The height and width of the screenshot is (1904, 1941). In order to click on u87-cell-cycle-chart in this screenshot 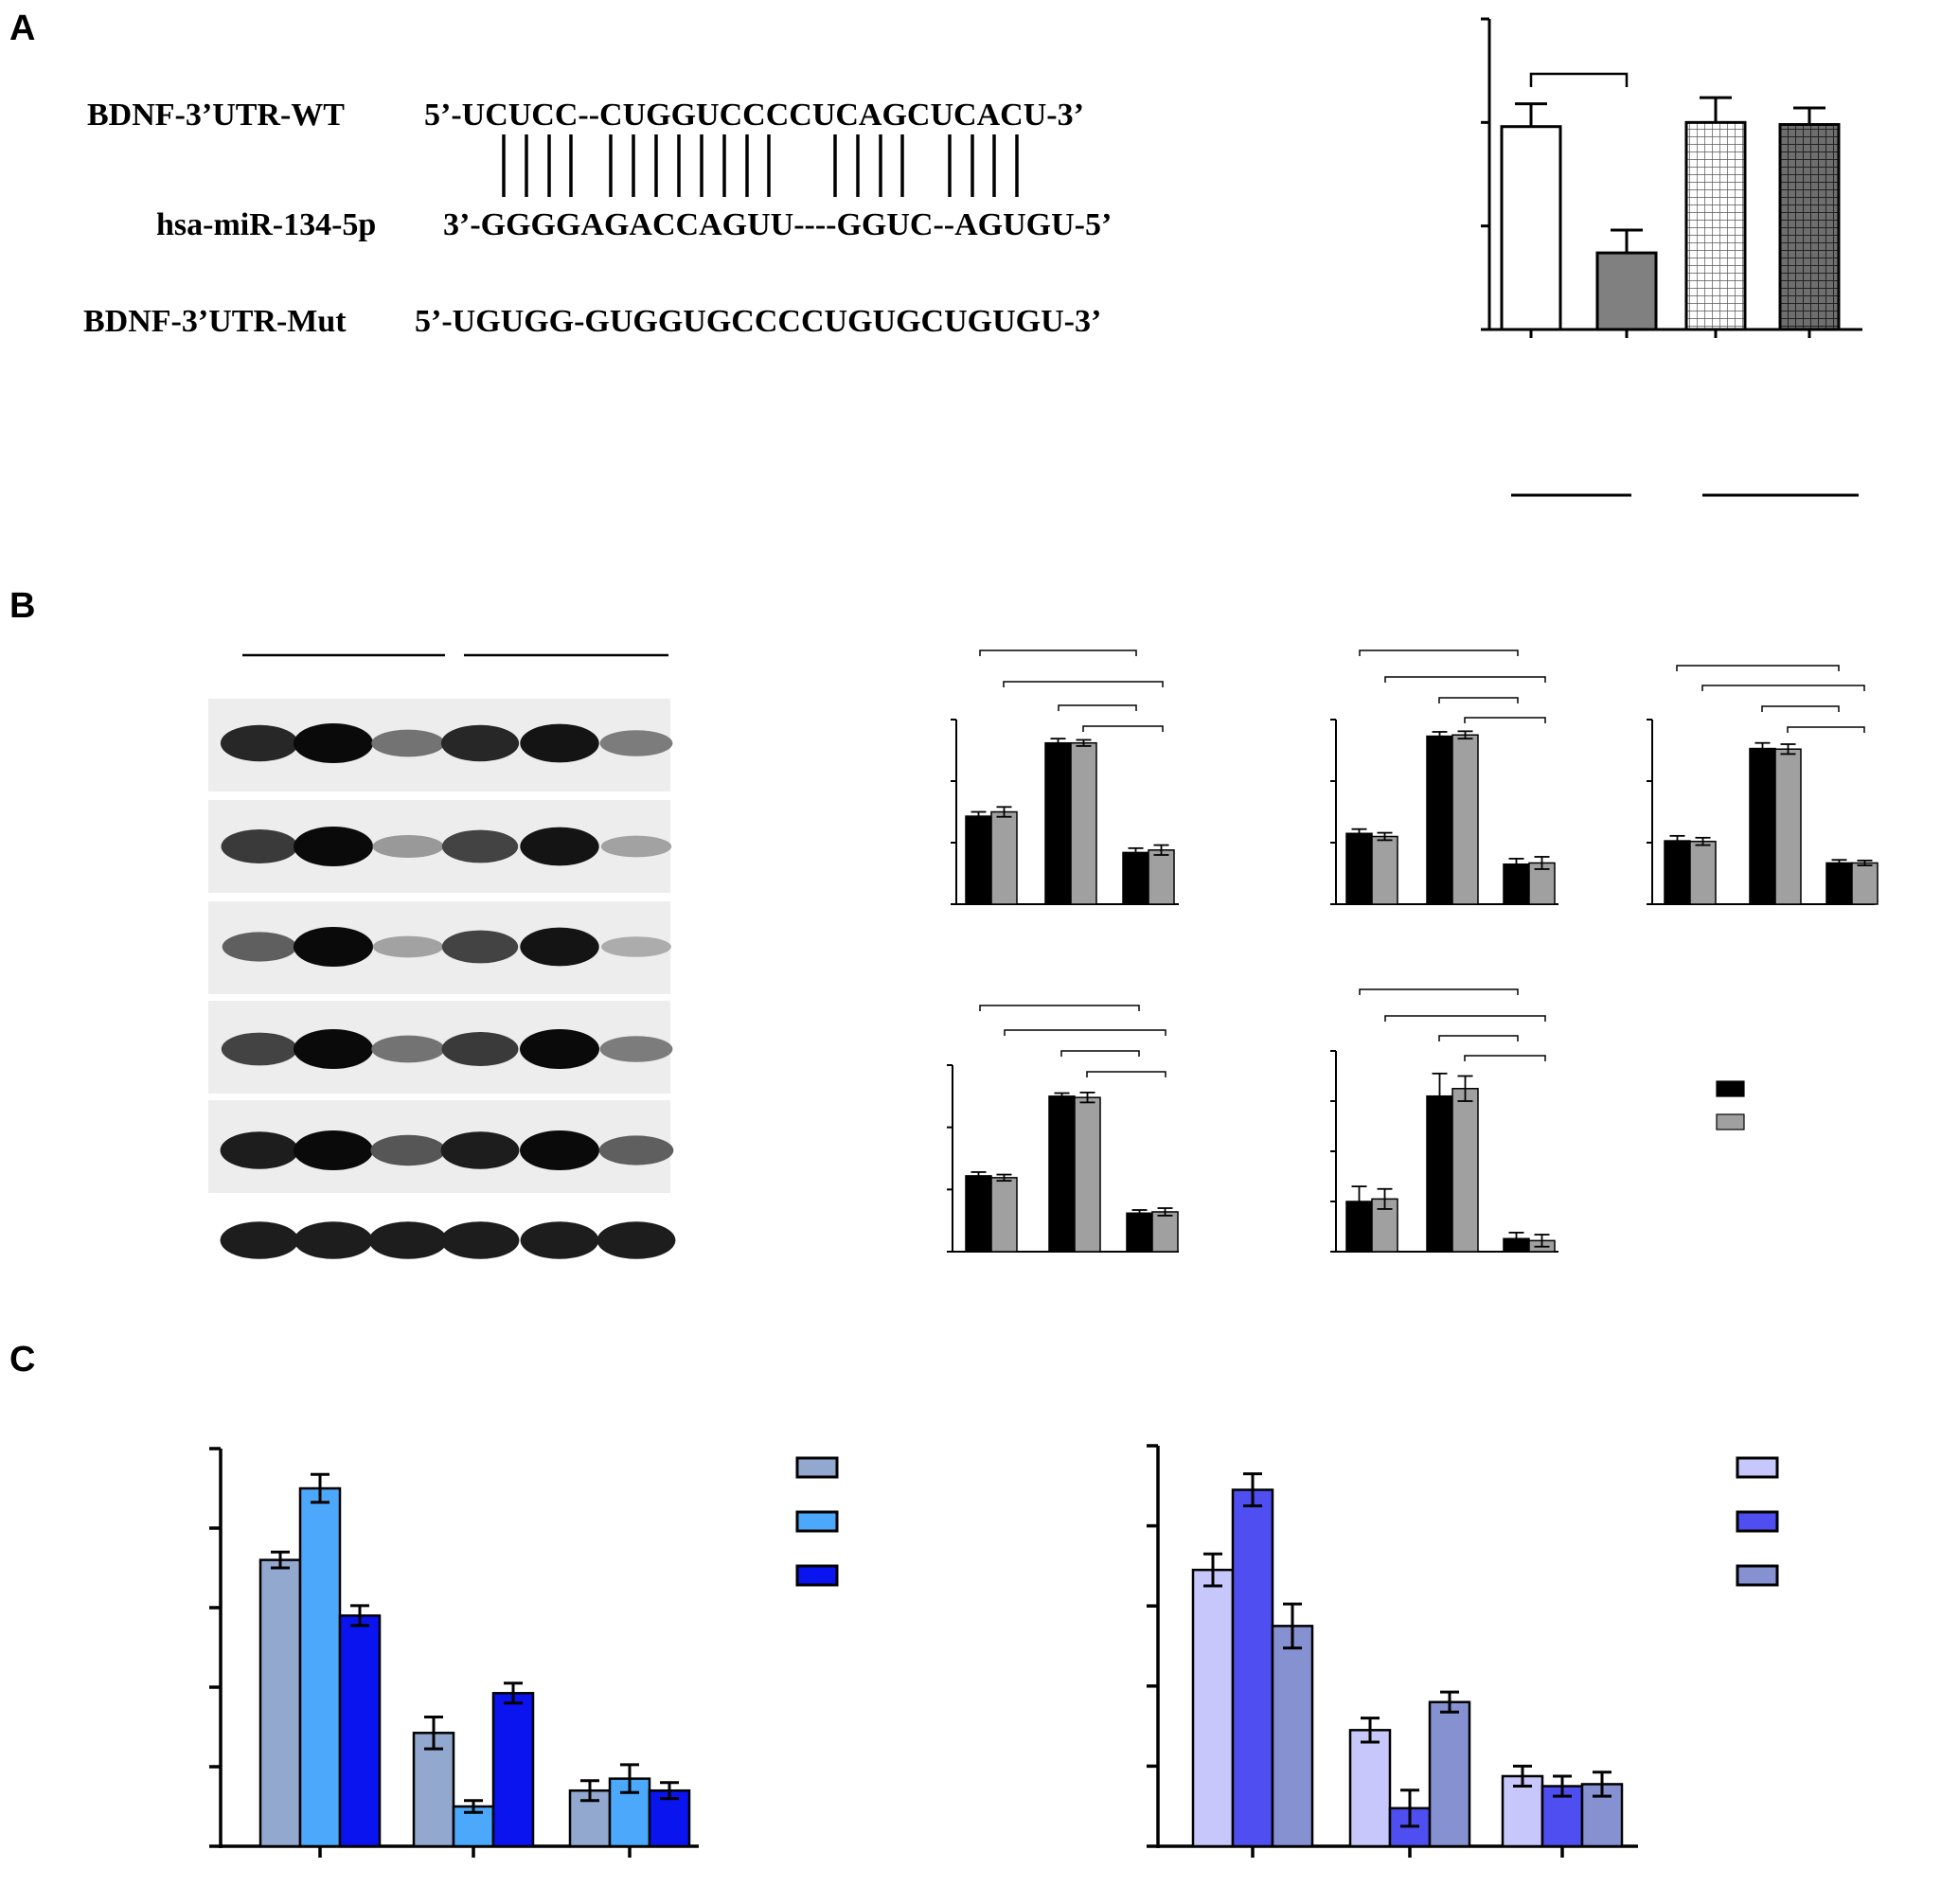, I will do `click(1463, 1651)`.